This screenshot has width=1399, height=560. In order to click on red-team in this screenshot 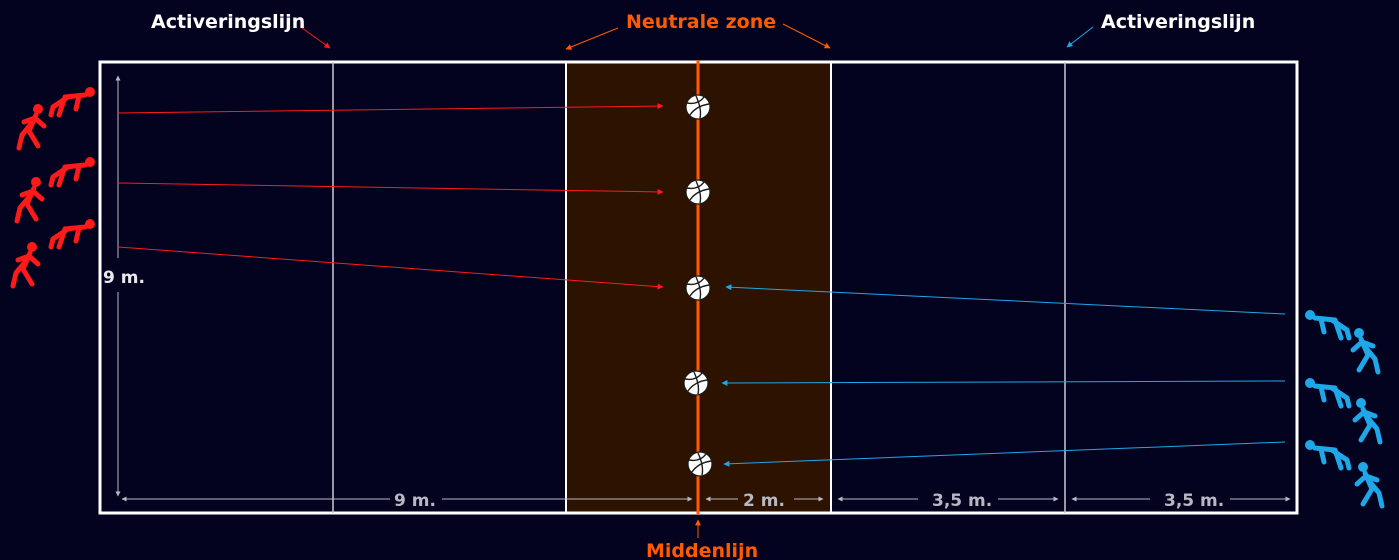, I will do `click(54, 187)`.